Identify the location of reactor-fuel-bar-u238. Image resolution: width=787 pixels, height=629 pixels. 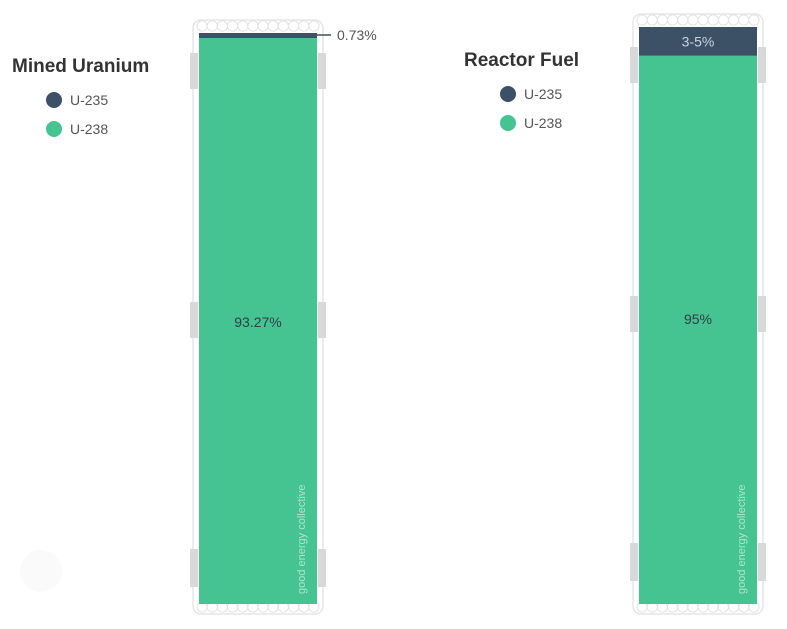
(698, 330).